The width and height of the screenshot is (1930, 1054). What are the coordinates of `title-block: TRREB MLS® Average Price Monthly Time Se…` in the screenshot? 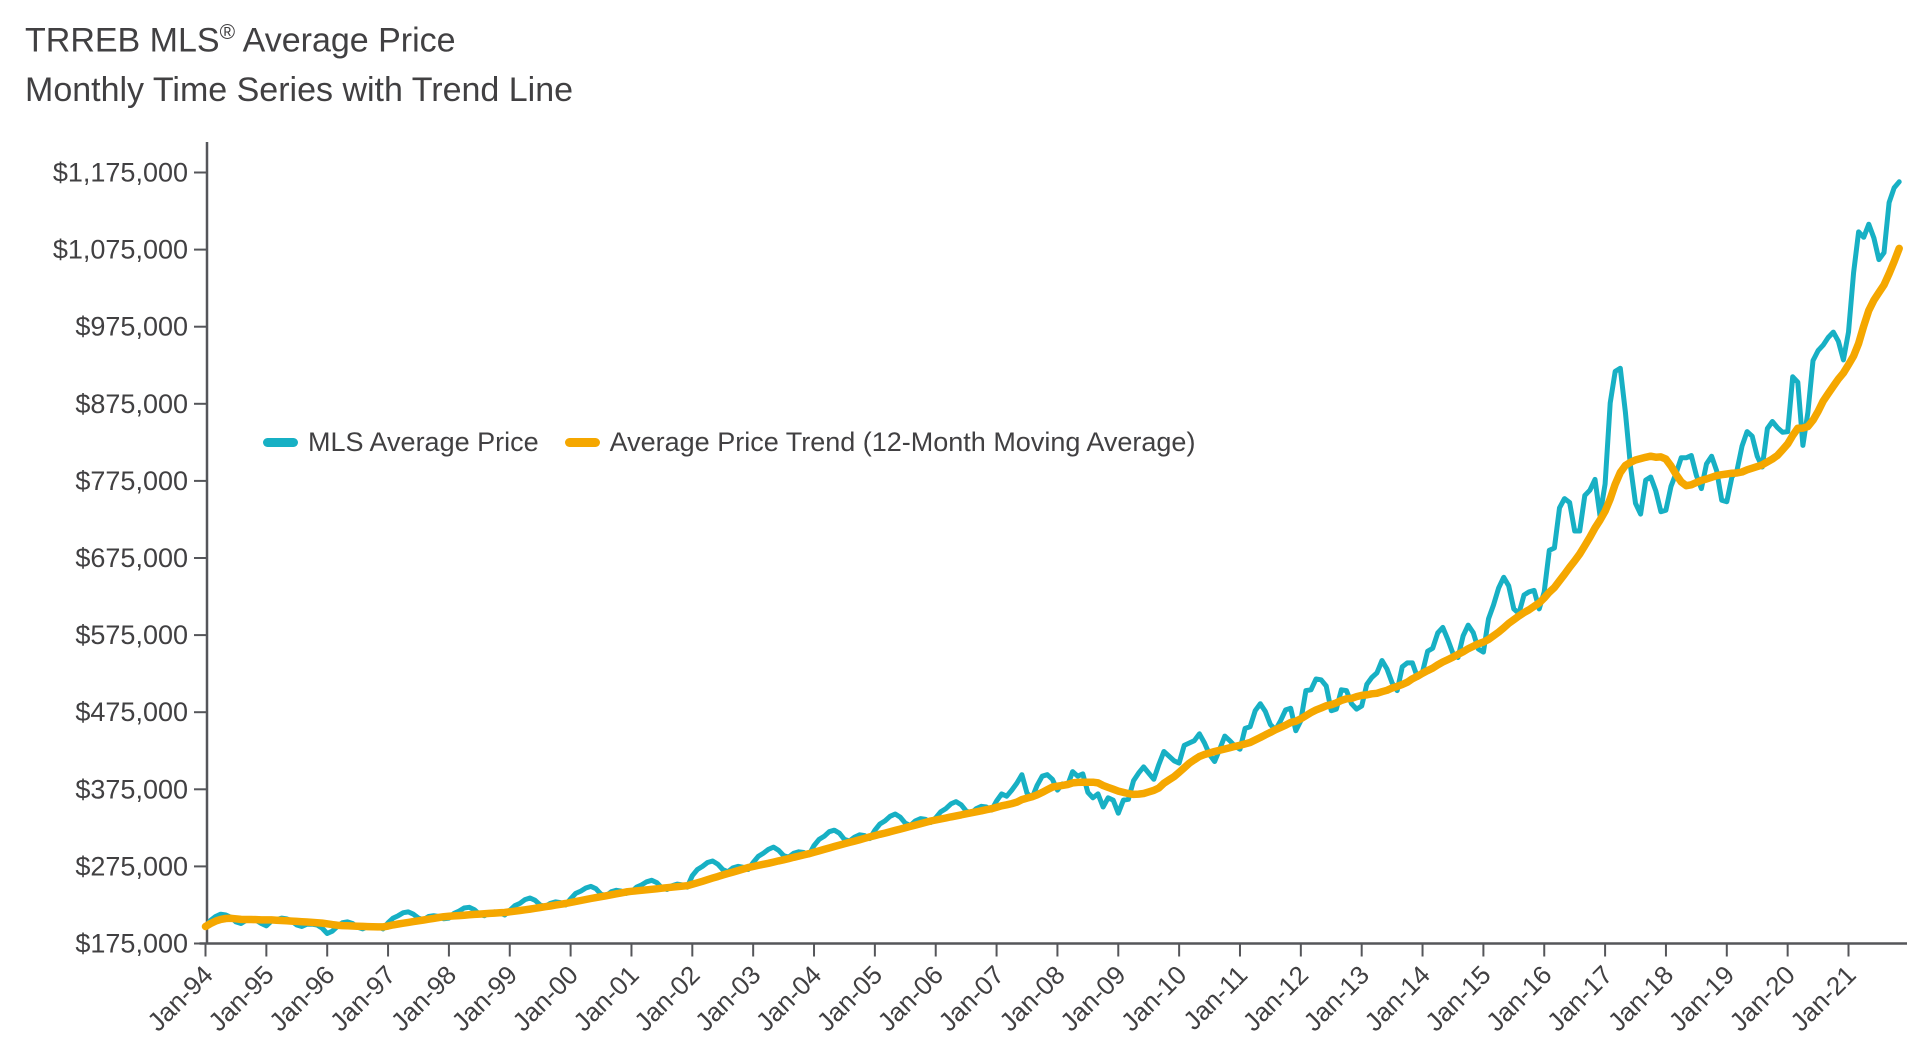 It's located at (299, 61).